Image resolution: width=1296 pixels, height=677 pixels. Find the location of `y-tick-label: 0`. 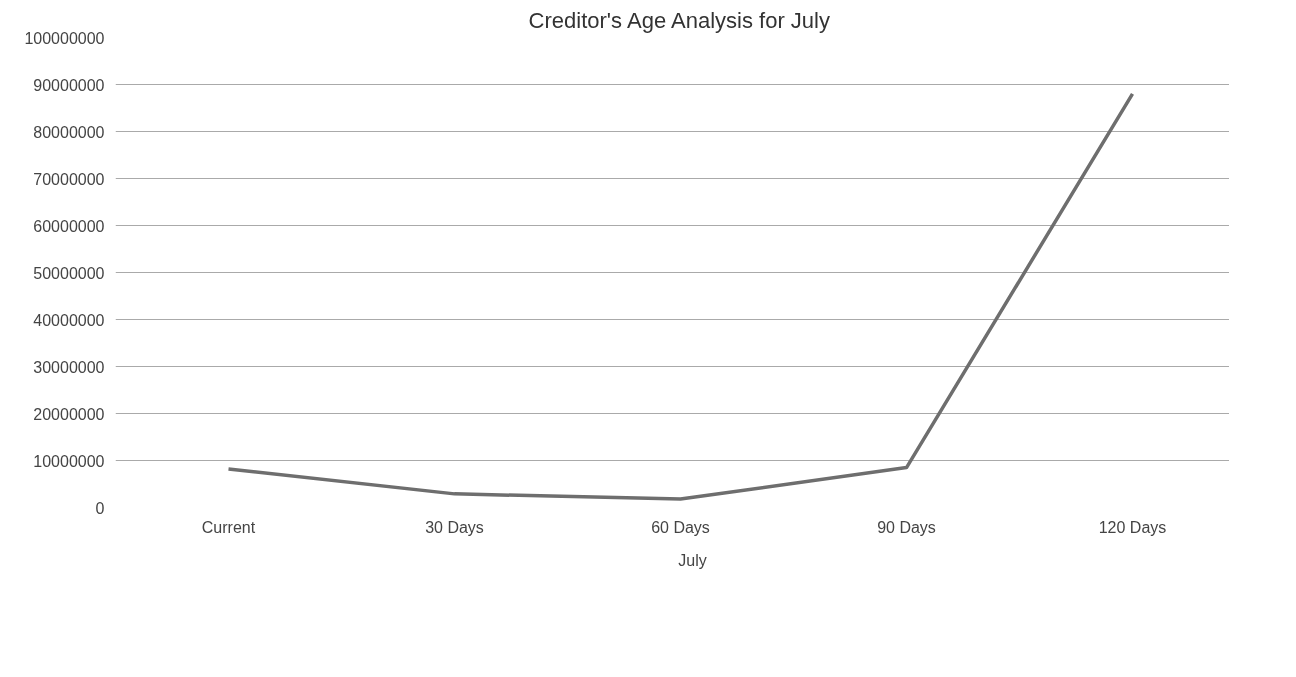

y-tick-label: 0 is located at coordinates (100, 508).